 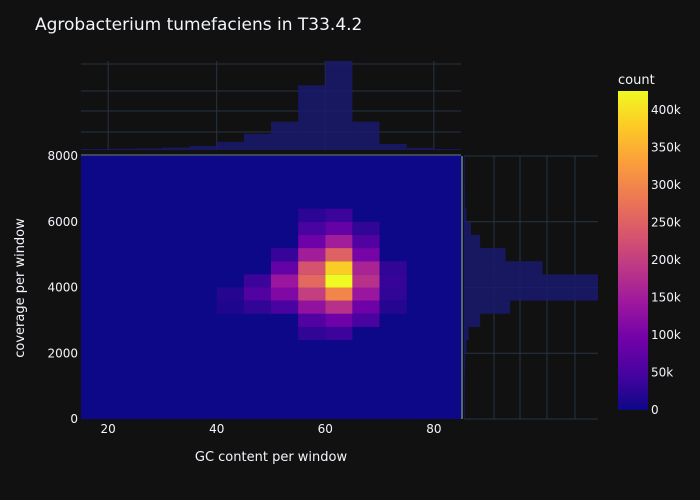 What do you see at coordinates (325, 429) in the screenshot?
I see `x-tick-label-2: 60` at bounding box center [325, 429].